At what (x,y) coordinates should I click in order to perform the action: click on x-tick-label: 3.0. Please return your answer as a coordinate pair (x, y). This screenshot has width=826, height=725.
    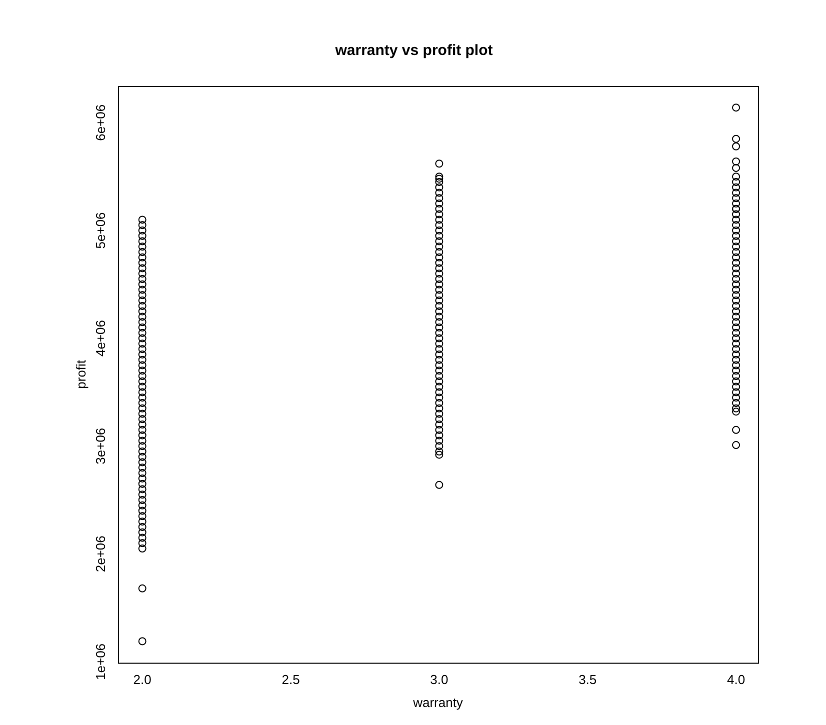
    Looking at the image, I should click on (439, 680).